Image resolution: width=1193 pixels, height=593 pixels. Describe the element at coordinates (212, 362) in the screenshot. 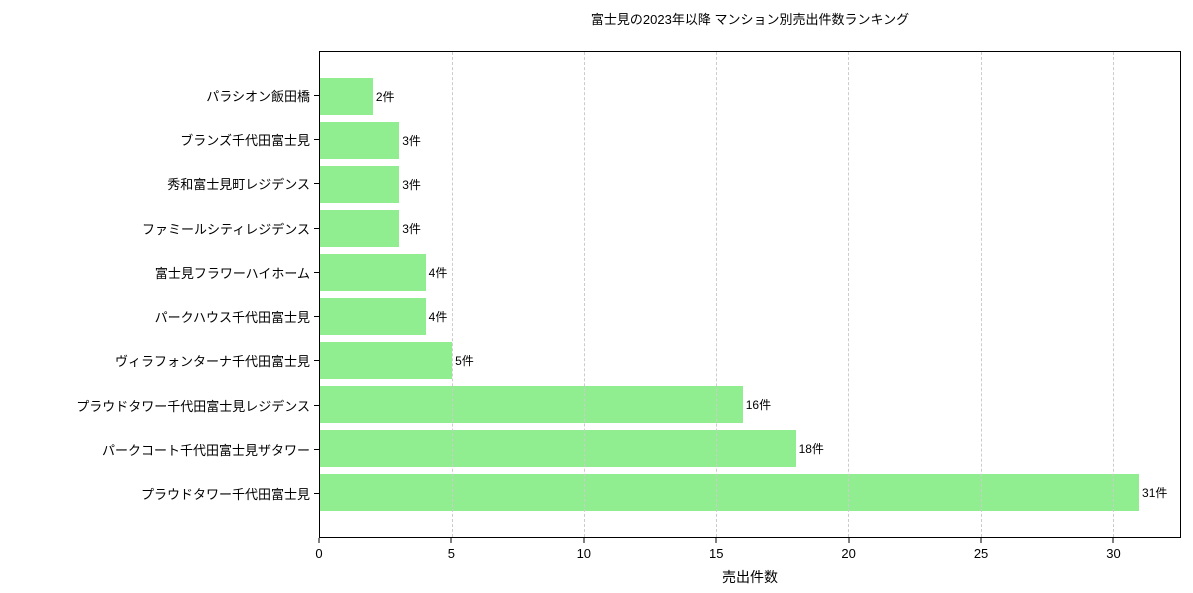

I see `y-tick-label: ヴィラフォンターナ千代田富士見` at that location.